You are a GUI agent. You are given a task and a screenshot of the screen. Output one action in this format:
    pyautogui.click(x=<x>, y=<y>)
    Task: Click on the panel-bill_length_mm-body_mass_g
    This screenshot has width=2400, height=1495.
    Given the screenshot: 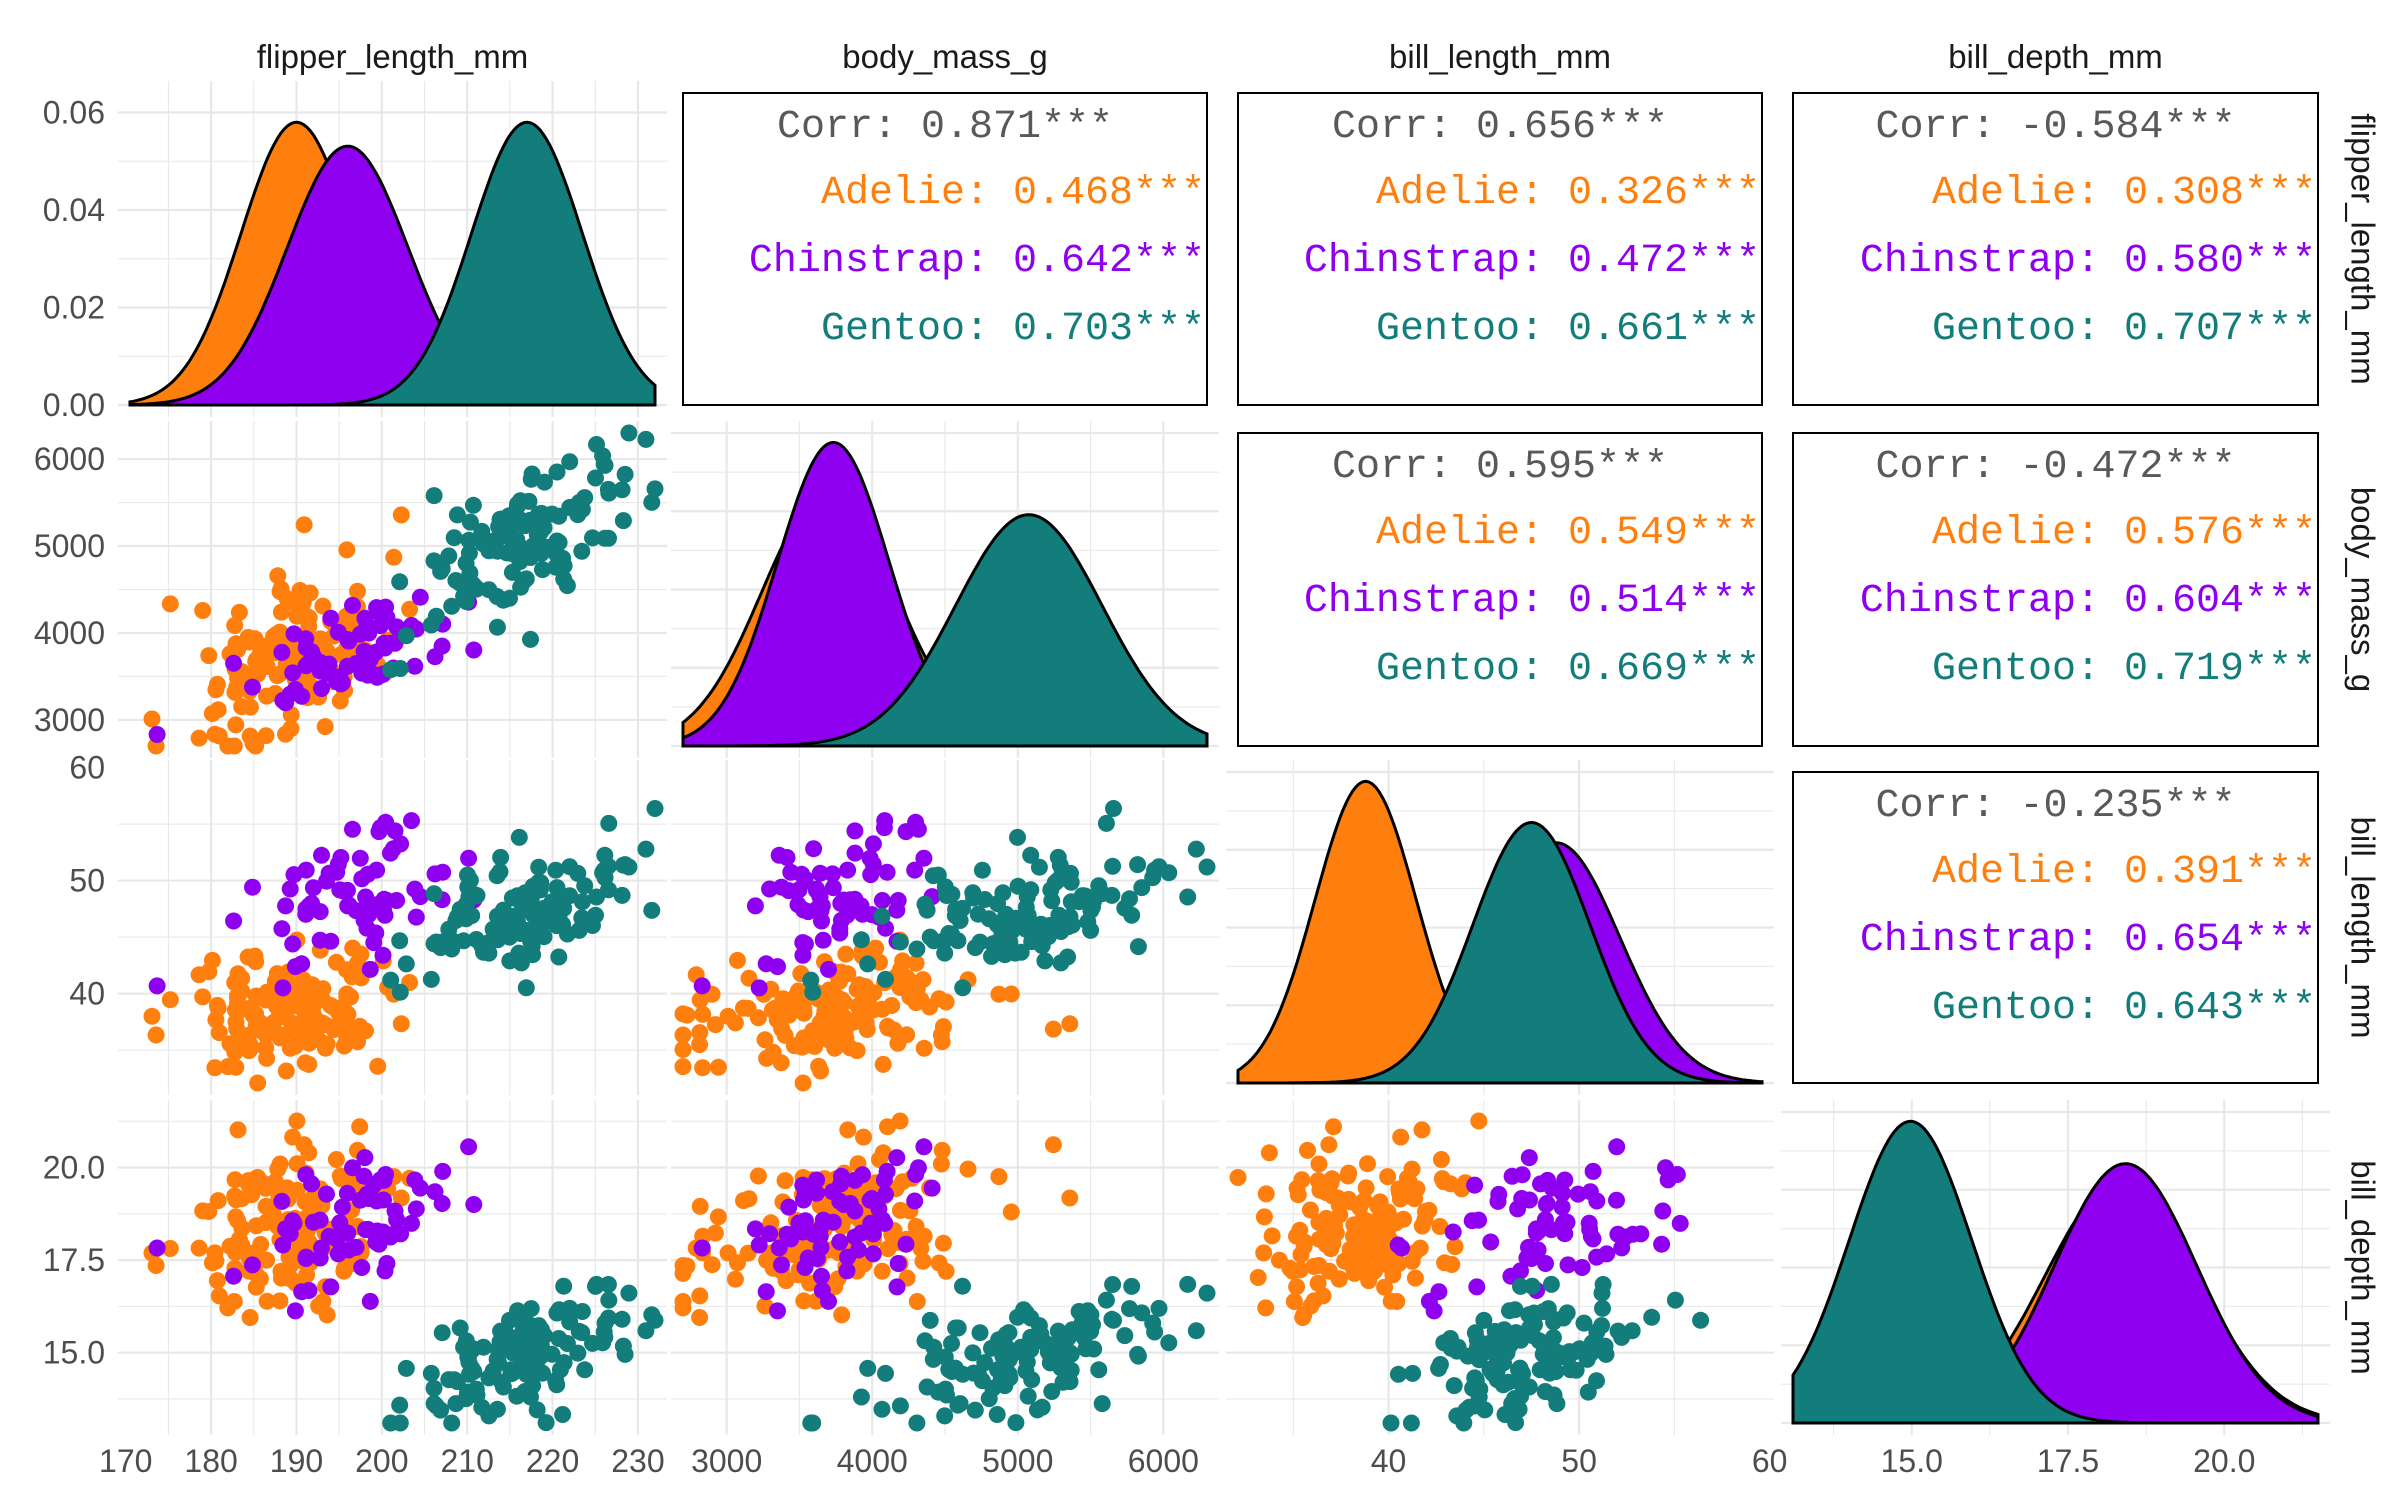 What is the action you would take?
    pyautogui.click(x=945, y=927)
    